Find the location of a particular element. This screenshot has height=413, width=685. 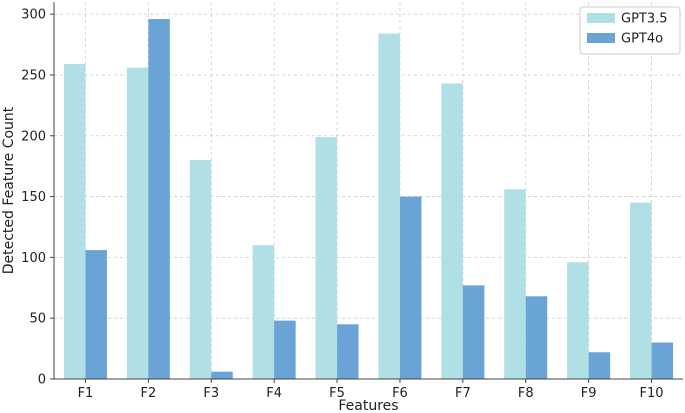

y-tick-label: 150 is located at coordinates (33, 197).